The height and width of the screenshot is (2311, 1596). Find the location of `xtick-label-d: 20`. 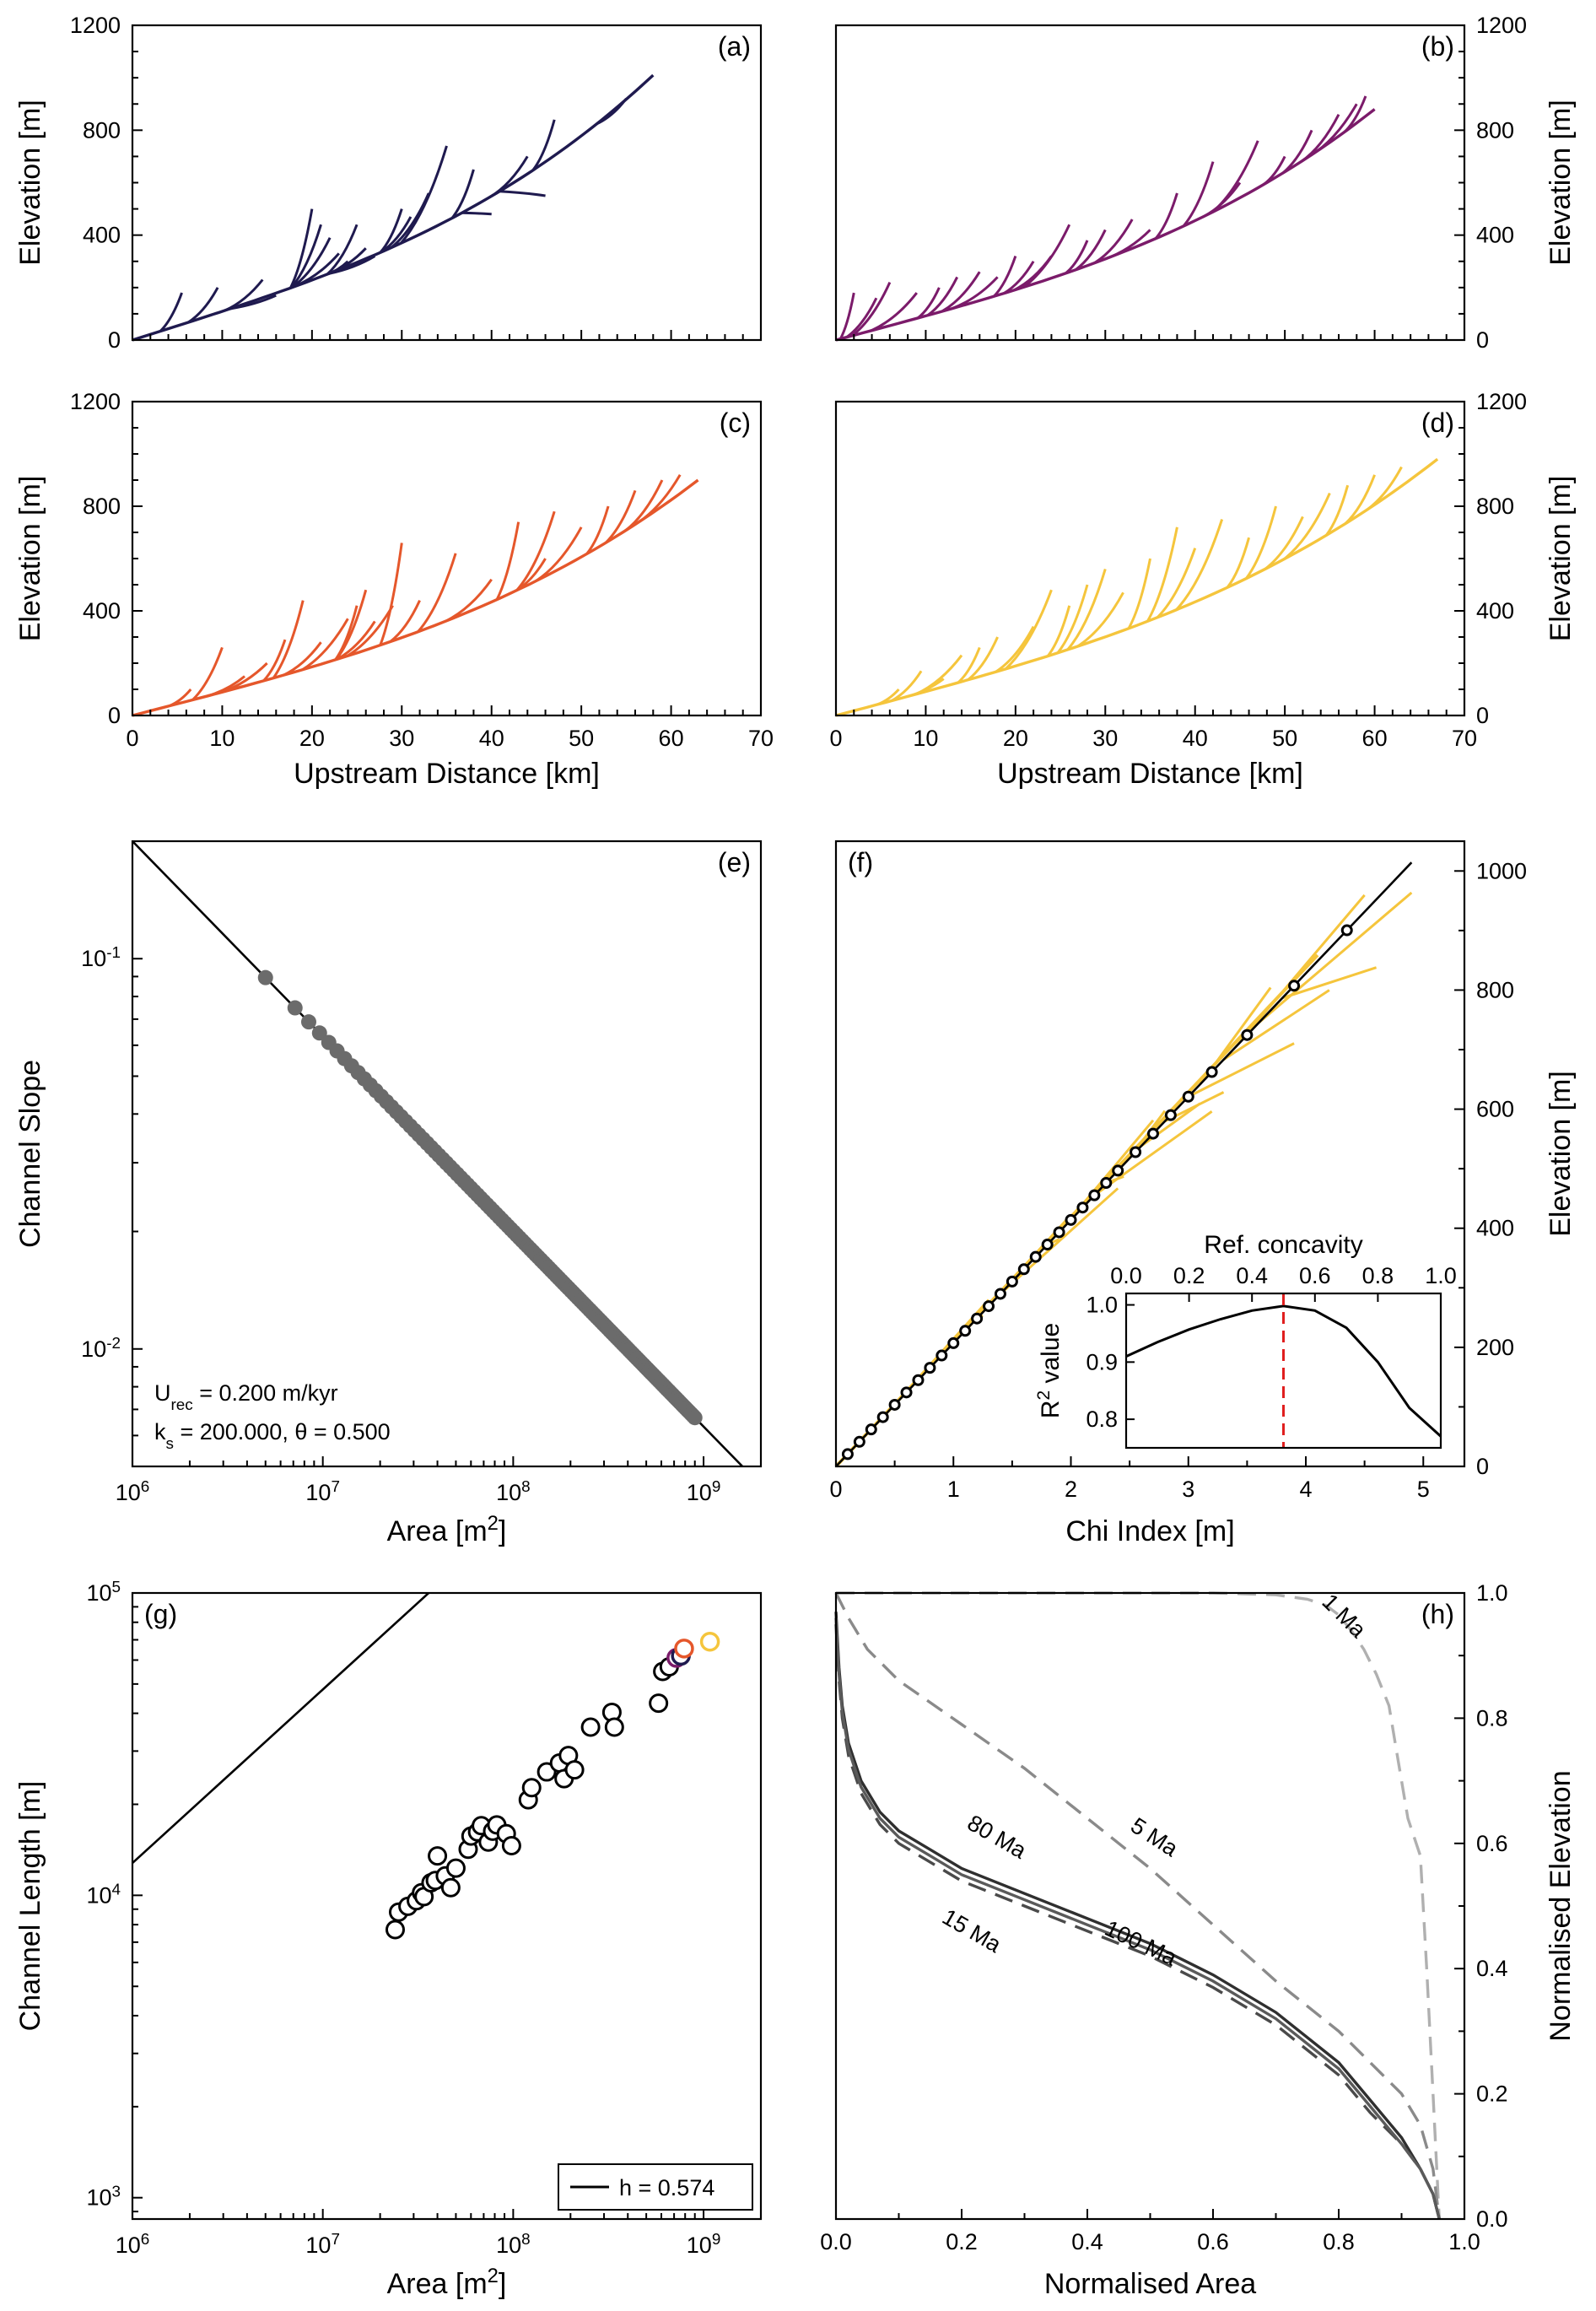

xtick-label-d: 20 is located at coordinates (1016, 738).